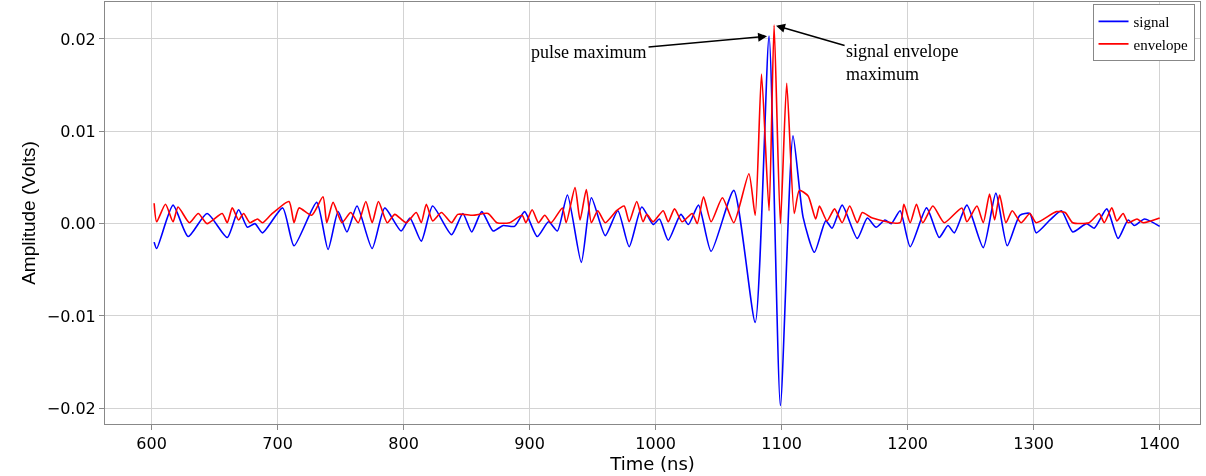  I want to click on x-tick-label: 1100, so click(782, 444).